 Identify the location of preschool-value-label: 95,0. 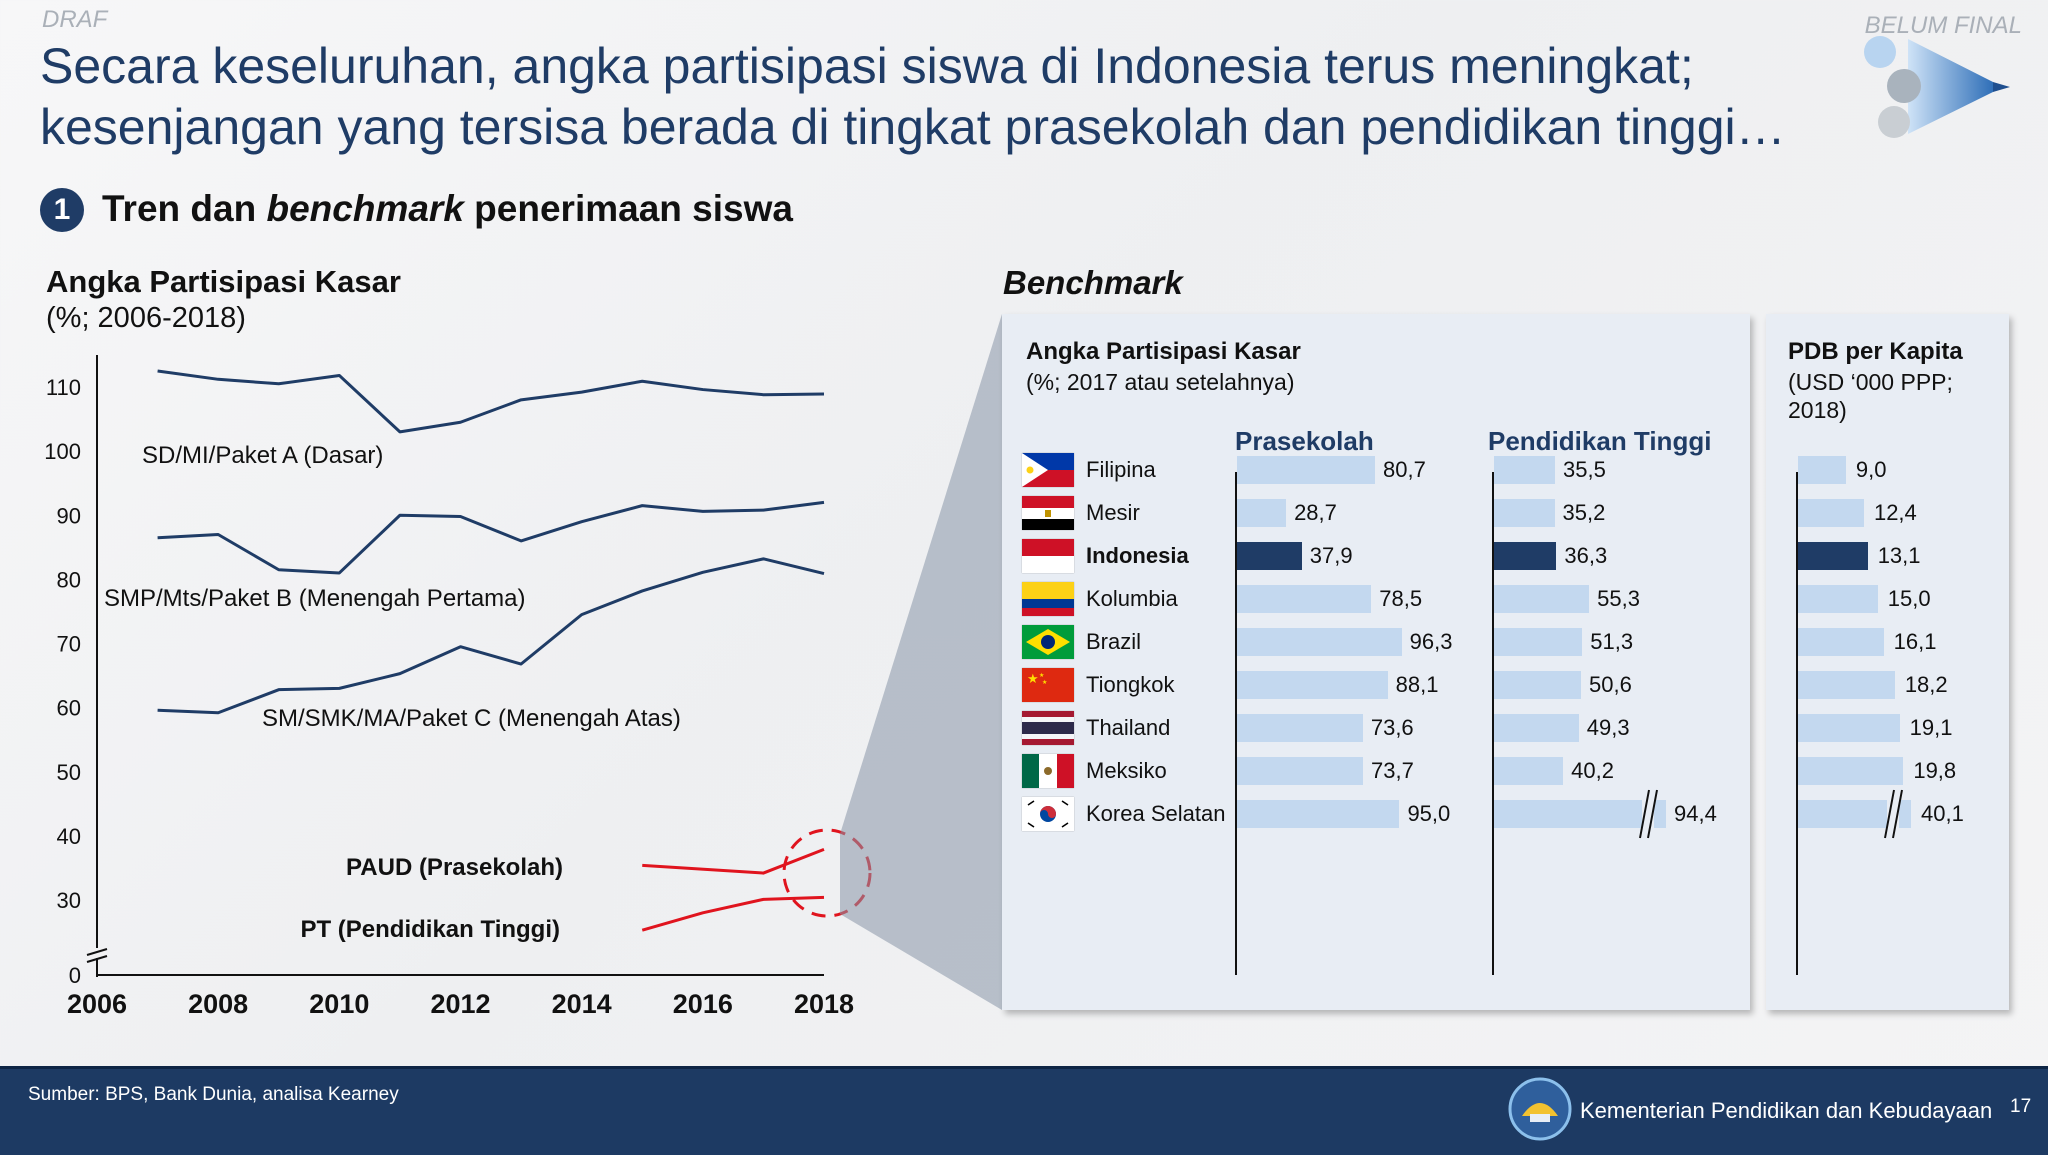
(1429, 813).